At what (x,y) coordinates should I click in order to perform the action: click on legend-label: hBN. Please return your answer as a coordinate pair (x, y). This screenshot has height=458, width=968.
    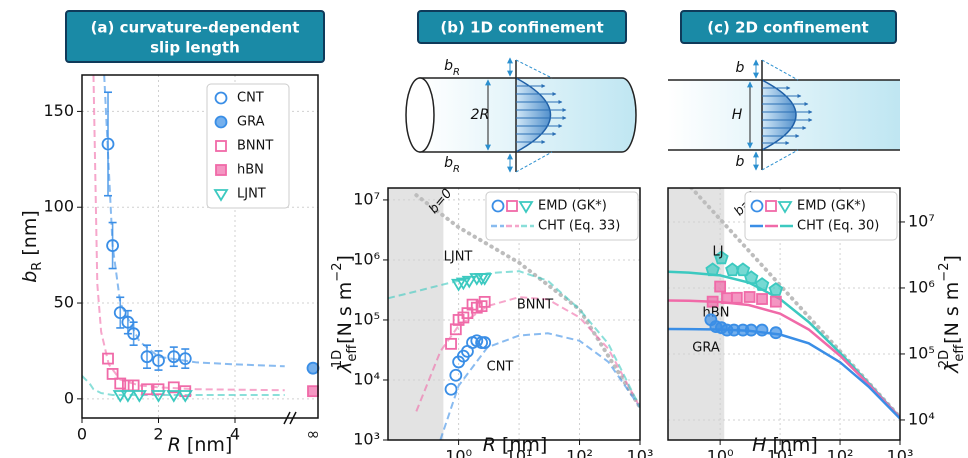
    Looking at the image, I should click on (250, 170).